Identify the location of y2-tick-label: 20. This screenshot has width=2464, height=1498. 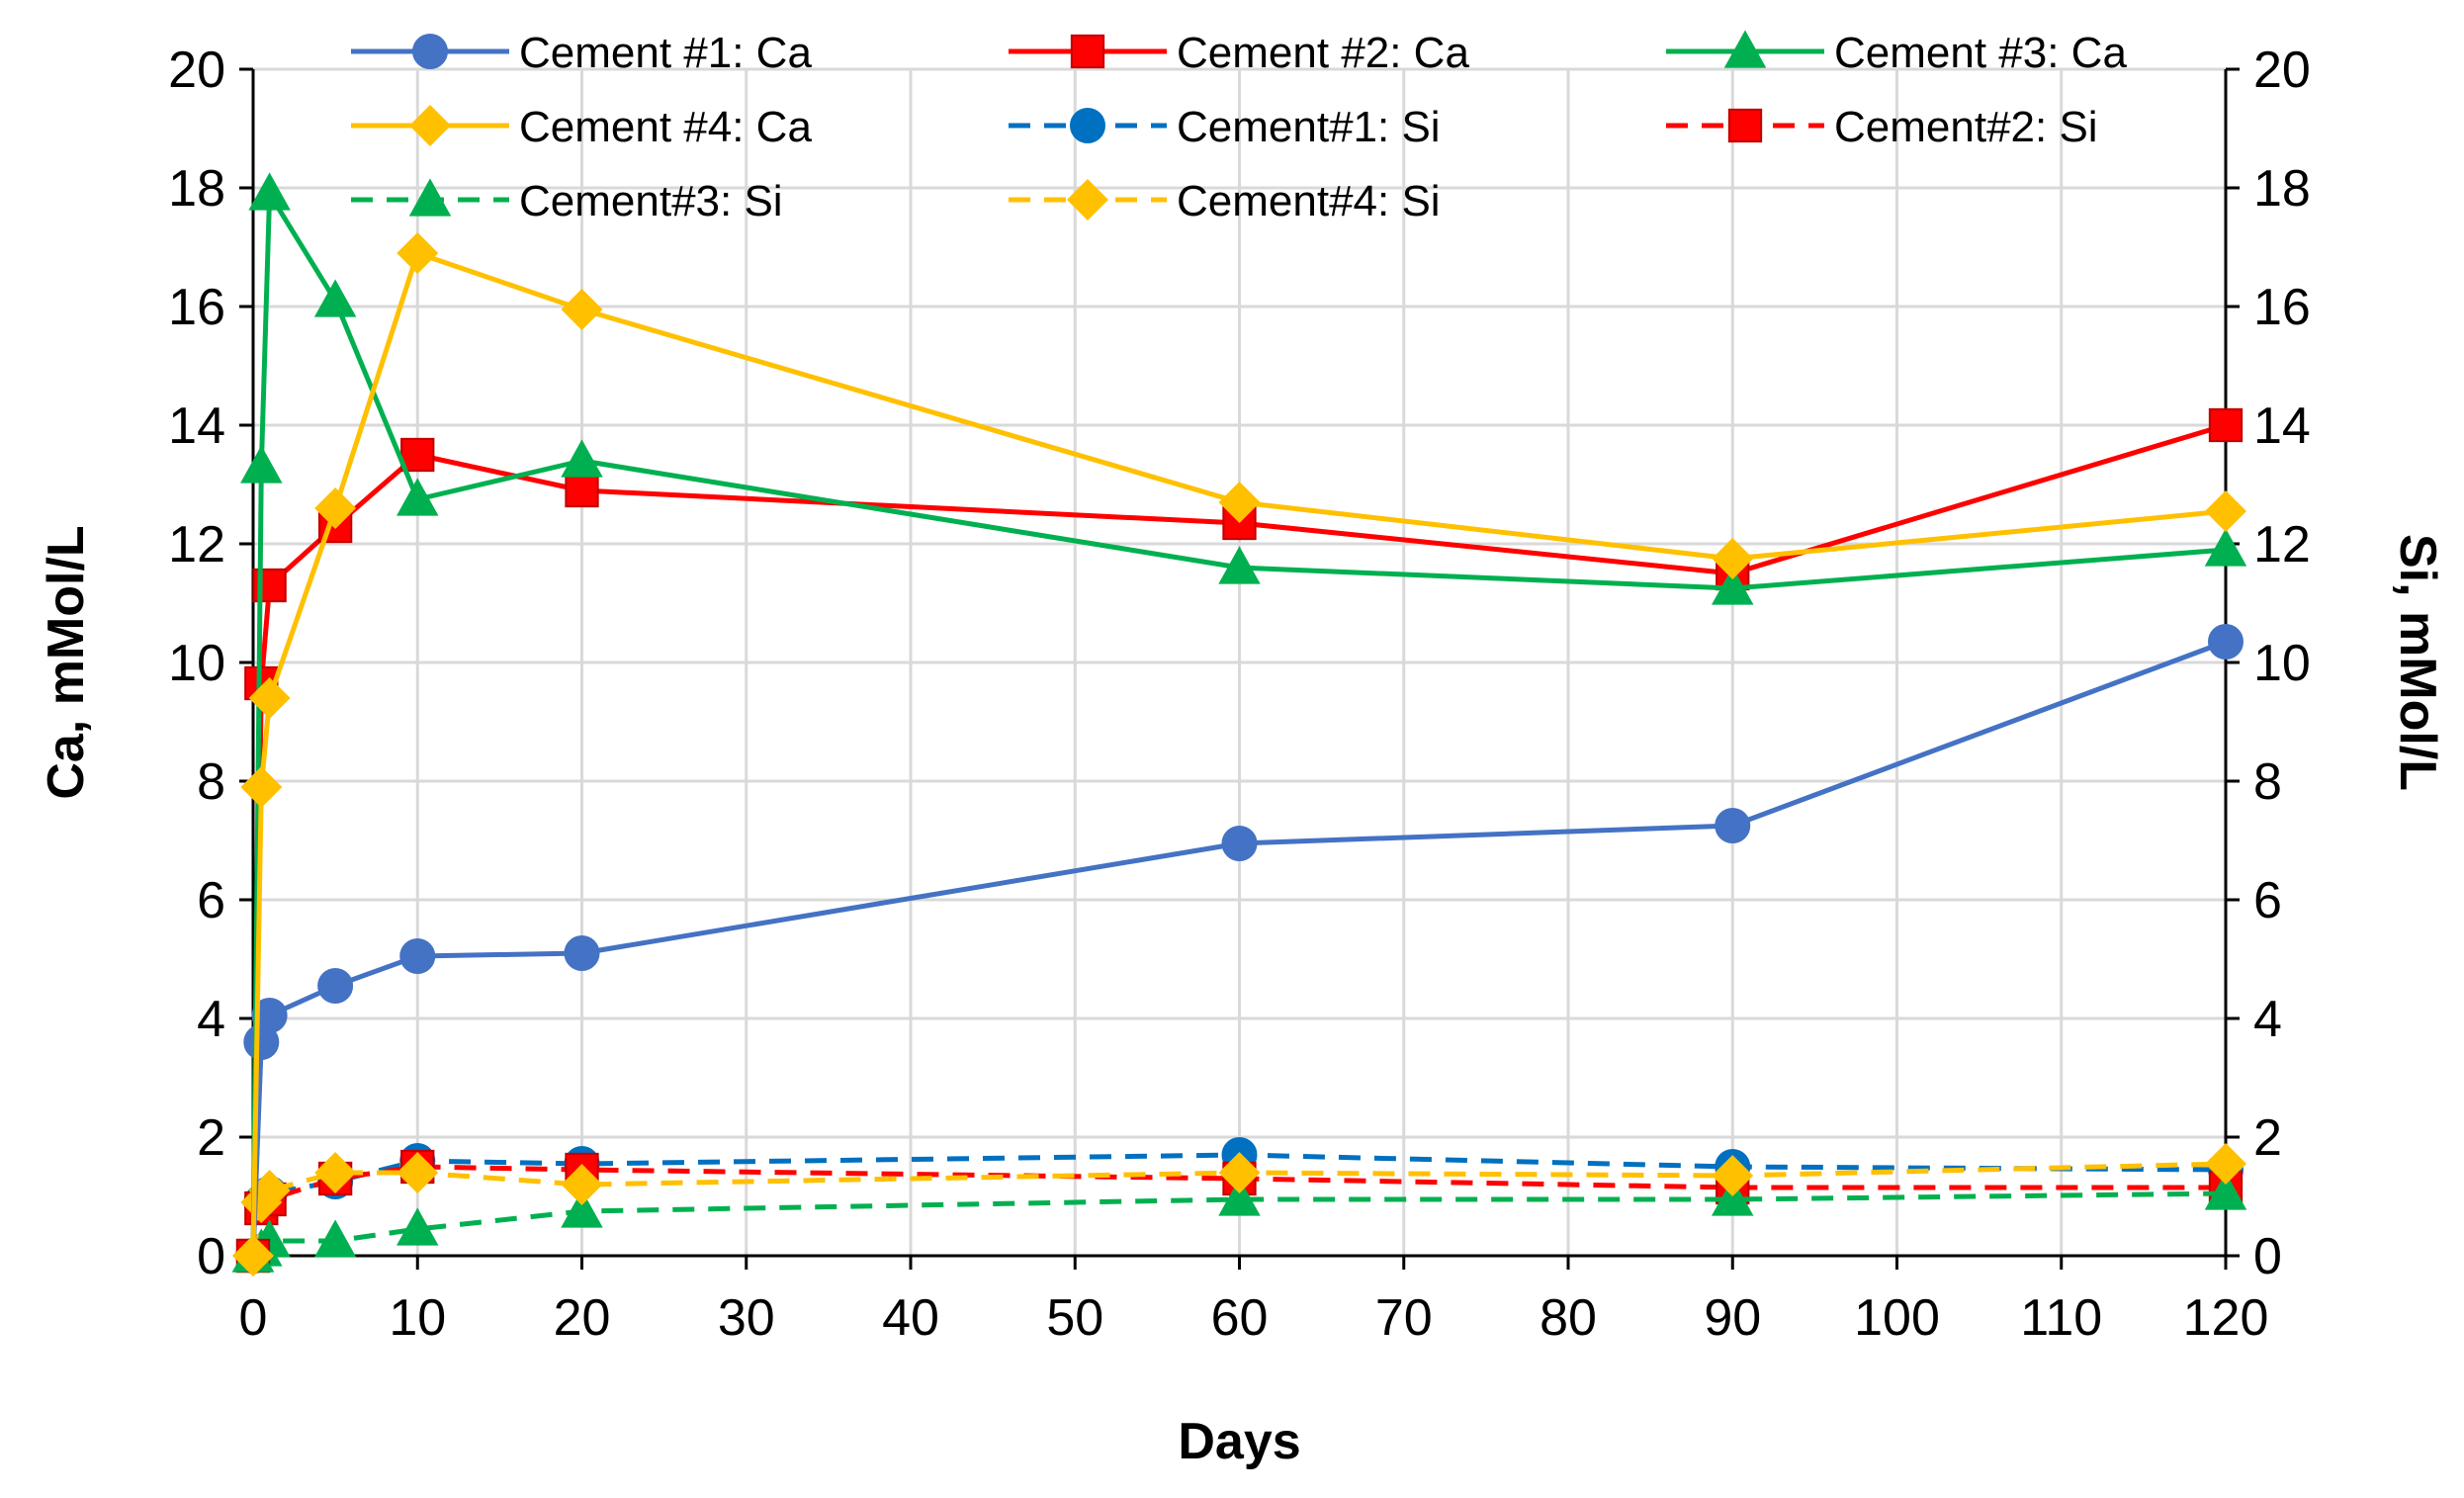
(2282, 70).